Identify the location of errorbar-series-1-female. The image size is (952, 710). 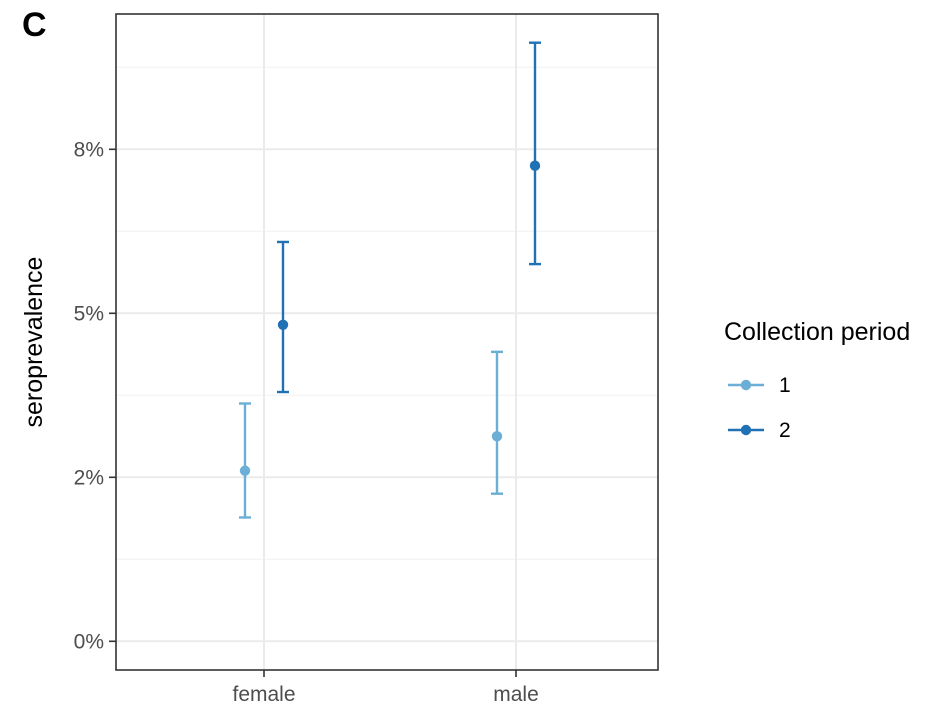
(245, 460).